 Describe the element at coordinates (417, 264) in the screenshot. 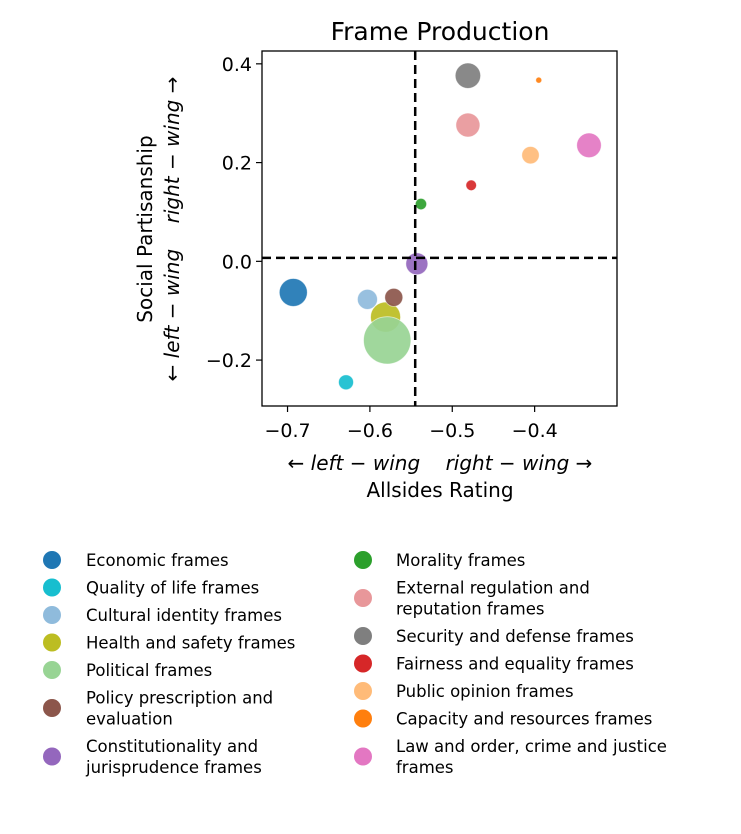

I see `point-constitutionality-and-jurisprudence-frames` at that location.